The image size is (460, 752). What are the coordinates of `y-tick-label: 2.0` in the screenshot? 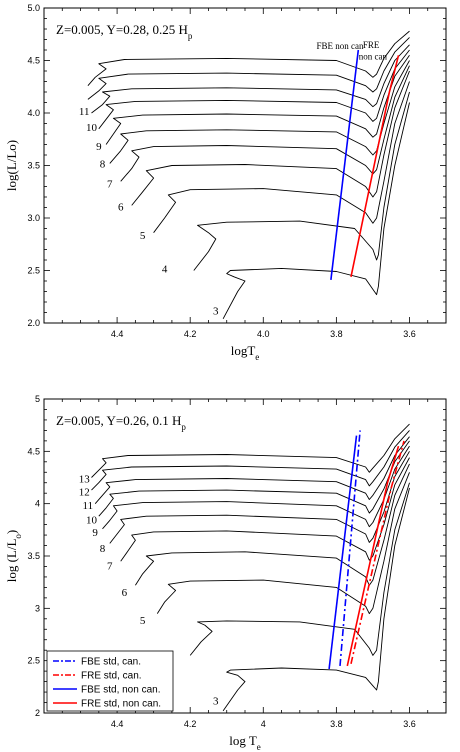 It's located at (33, 323).